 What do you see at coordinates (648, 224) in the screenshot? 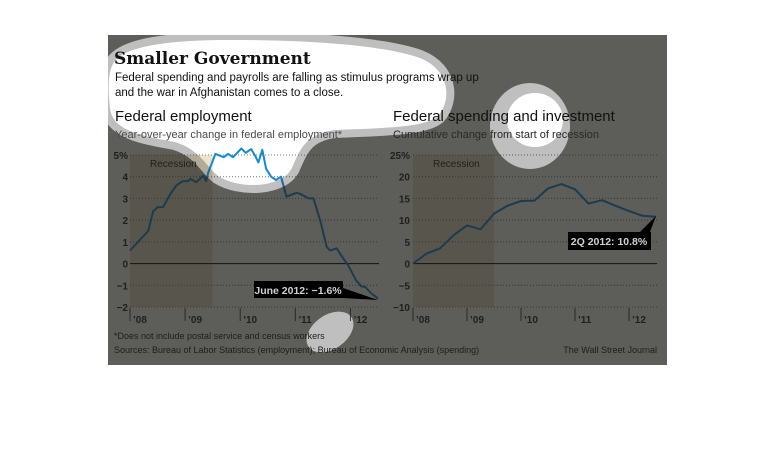
I see `spending-callout-pointer` at bounding box center [648, 224].